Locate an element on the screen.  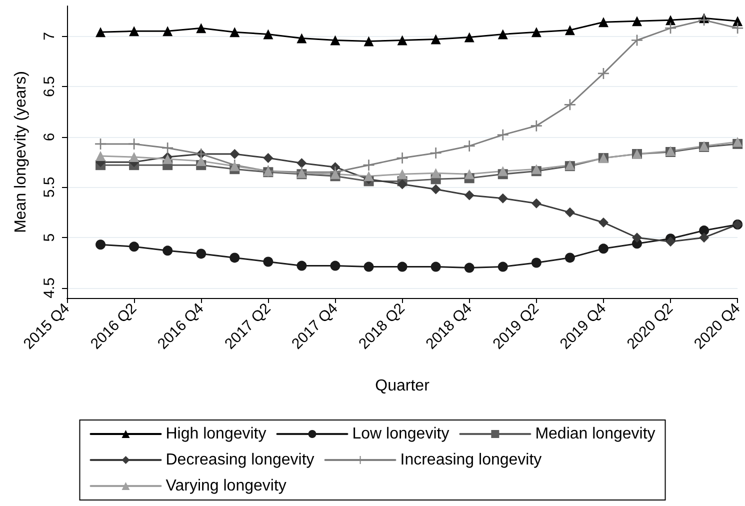
y-tick-label: 4.5 is located at coordinates (49, 288).